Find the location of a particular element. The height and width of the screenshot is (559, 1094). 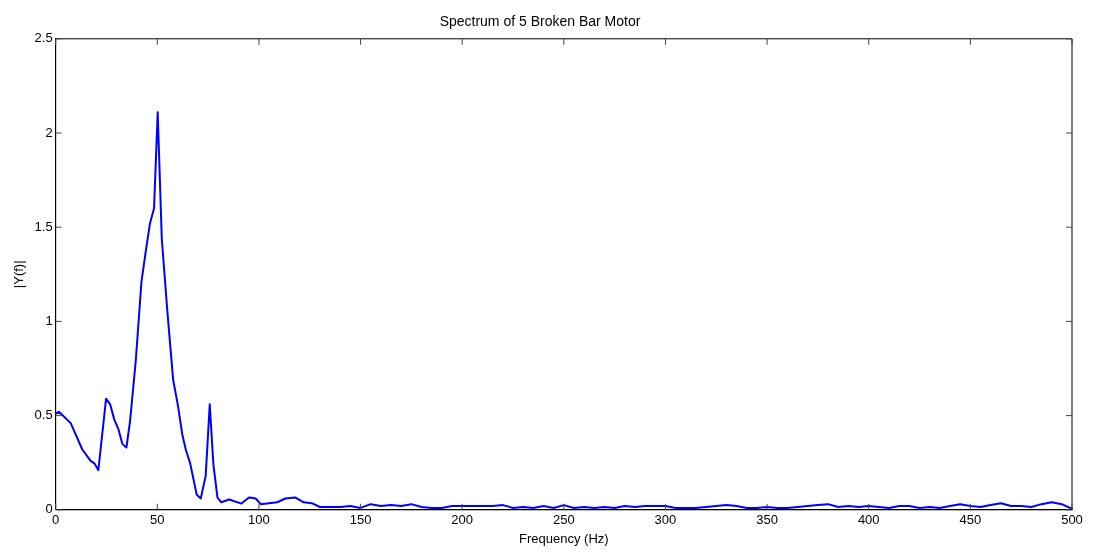

y-tick-label: 2 is located at coordinates (49, 132).